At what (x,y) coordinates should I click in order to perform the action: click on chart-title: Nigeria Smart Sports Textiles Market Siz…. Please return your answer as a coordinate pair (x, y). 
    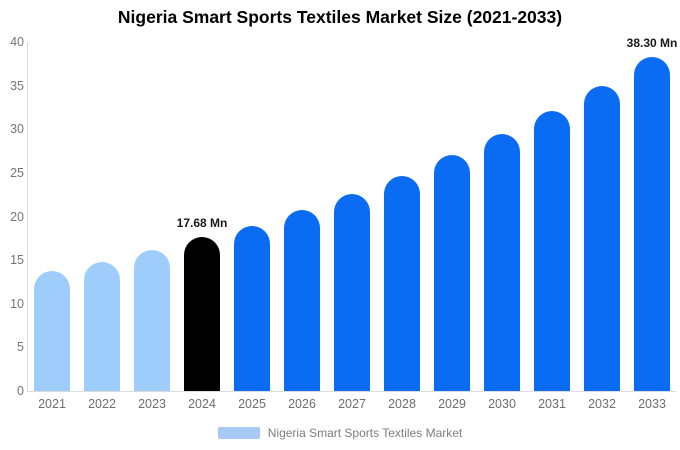
    Looking at the image, I should click on (340, 17).